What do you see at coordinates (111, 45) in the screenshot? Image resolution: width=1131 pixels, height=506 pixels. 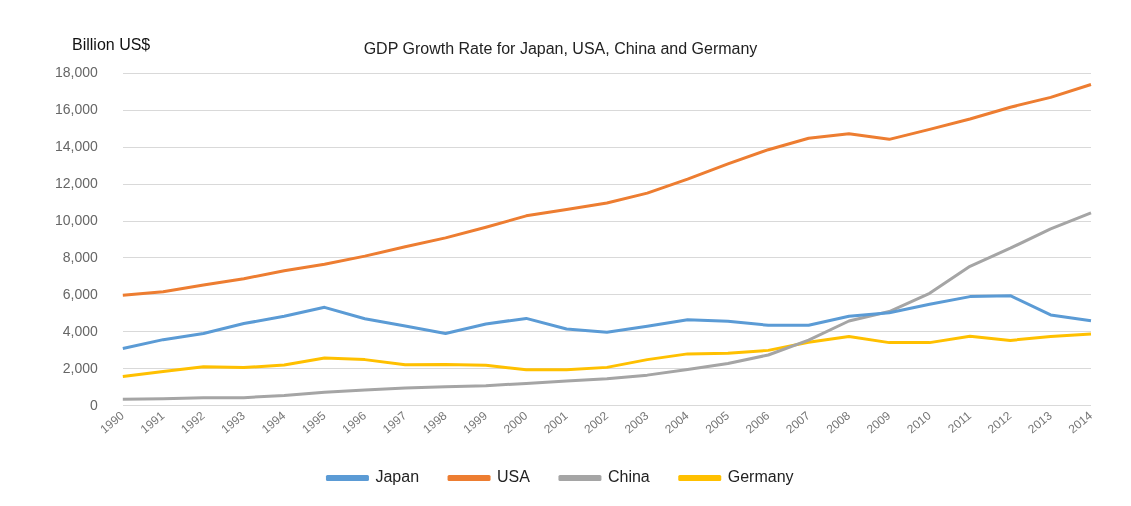 I see `y-axis-title: Billion US$` at bounding box center [111, 45].